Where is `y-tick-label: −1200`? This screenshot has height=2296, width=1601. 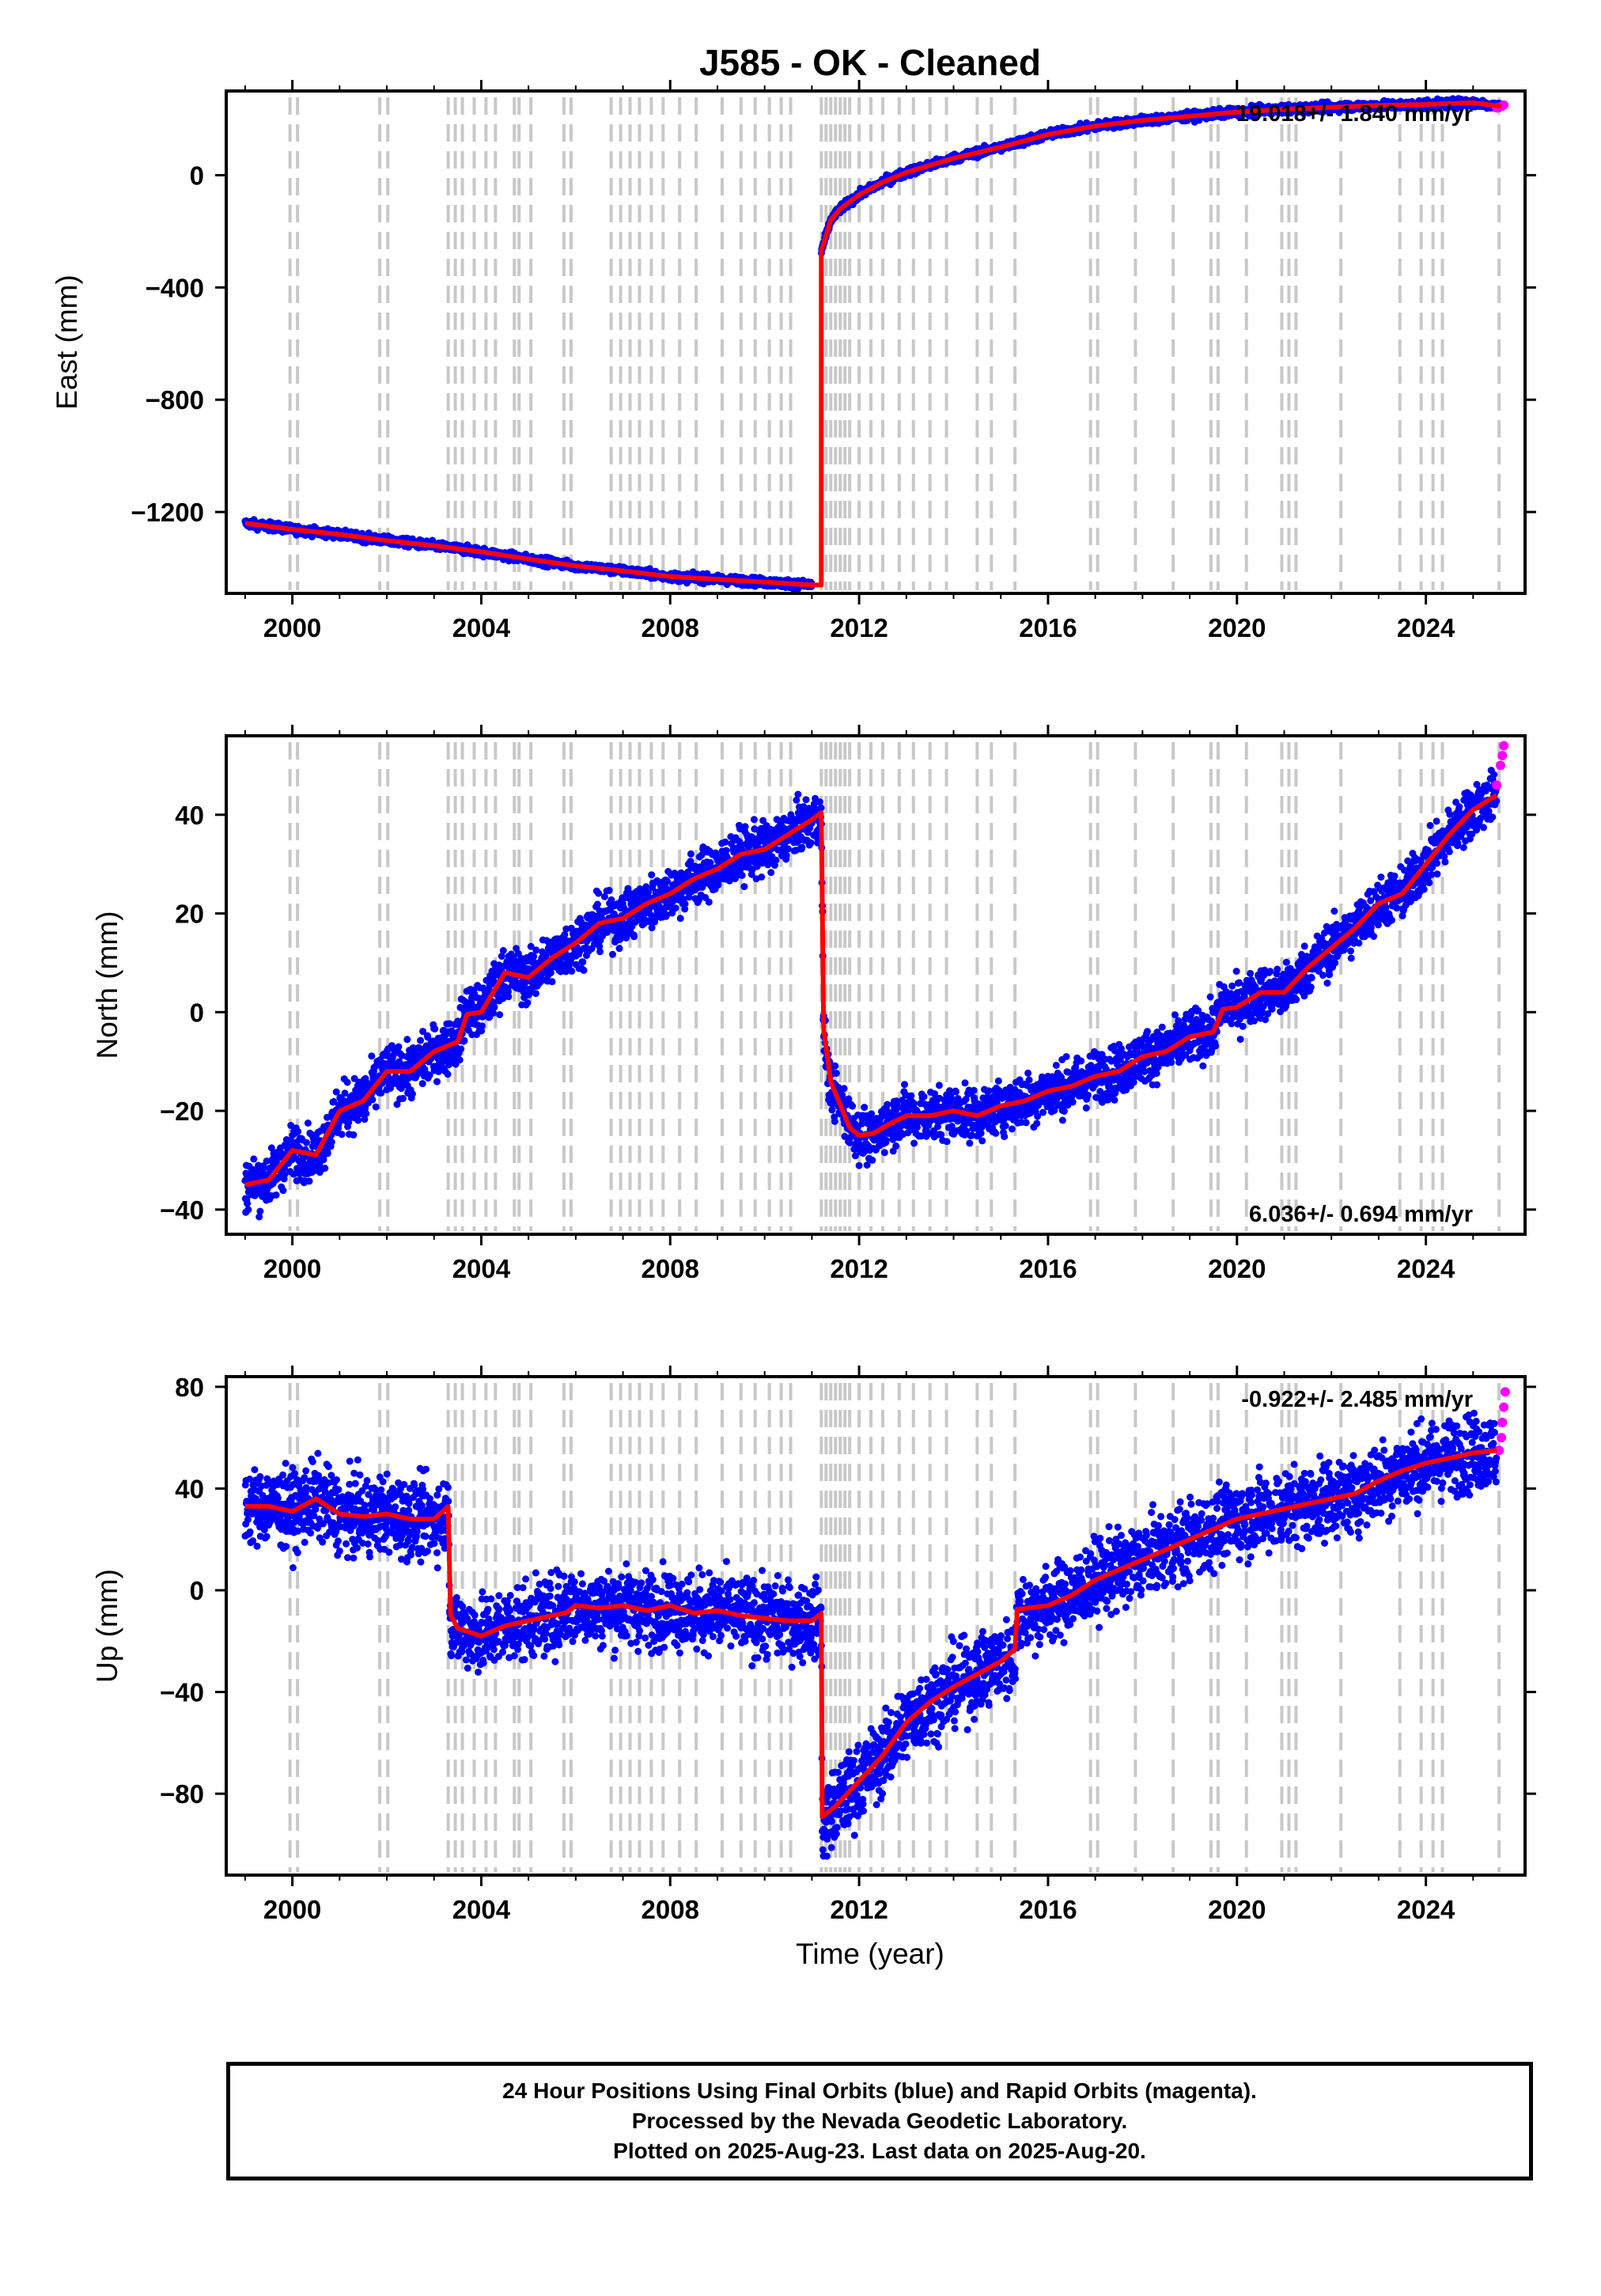
y-tick-label: −1200 is located at coordinates (167, 512).